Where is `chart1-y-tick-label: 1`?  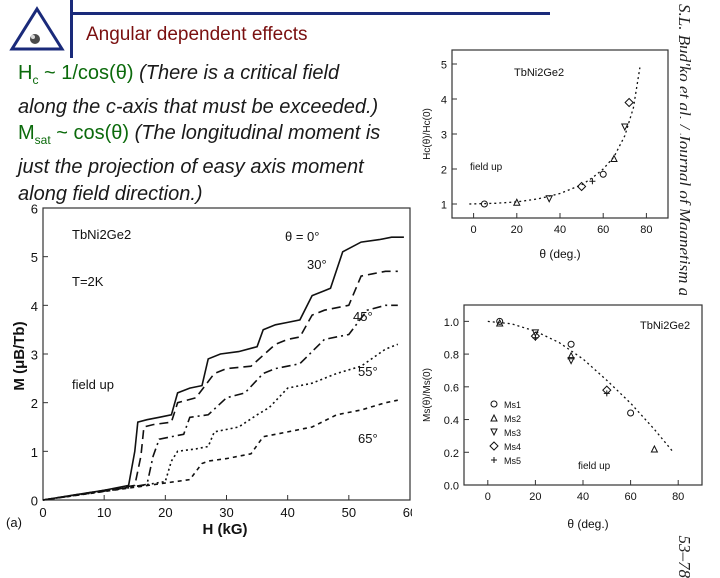 chart1-y-tick-label: 1 is located at coordinates (34, 452).